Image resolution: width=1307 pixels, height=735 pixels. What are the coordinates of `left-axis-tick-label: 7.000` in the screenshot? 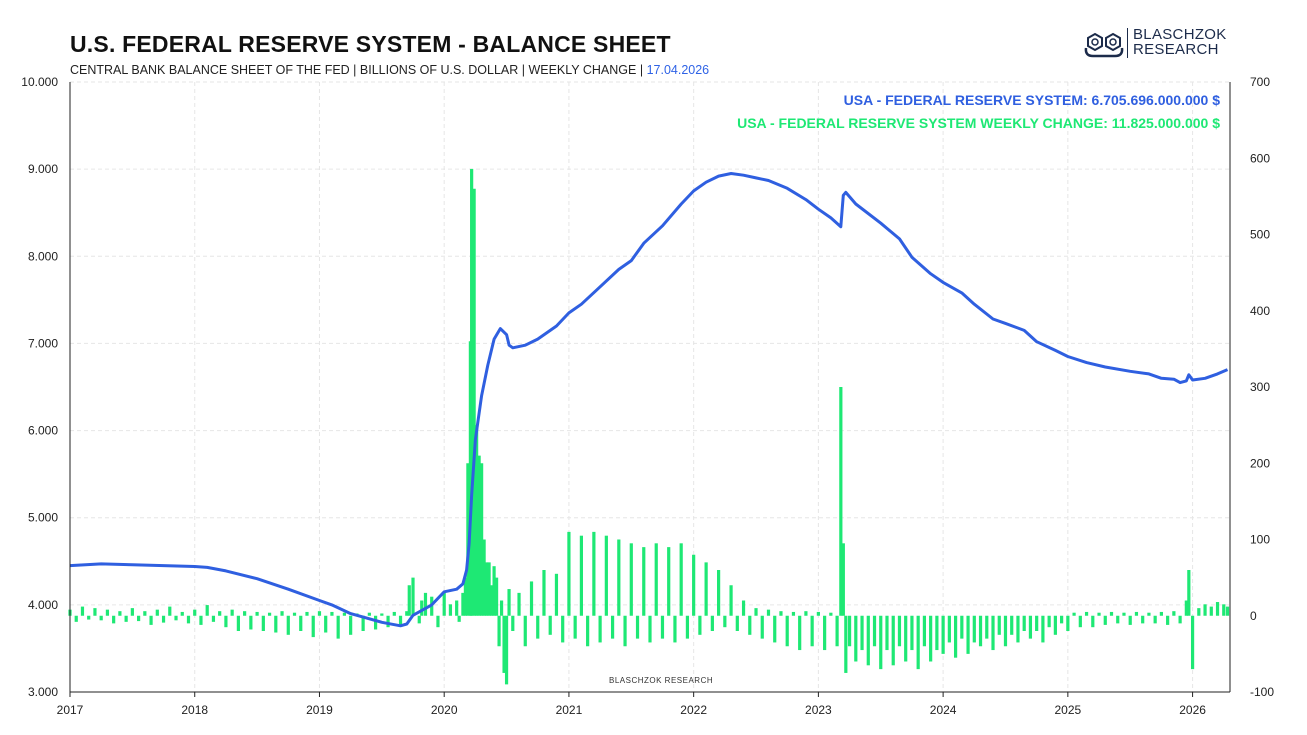 It's located at (43, 343).